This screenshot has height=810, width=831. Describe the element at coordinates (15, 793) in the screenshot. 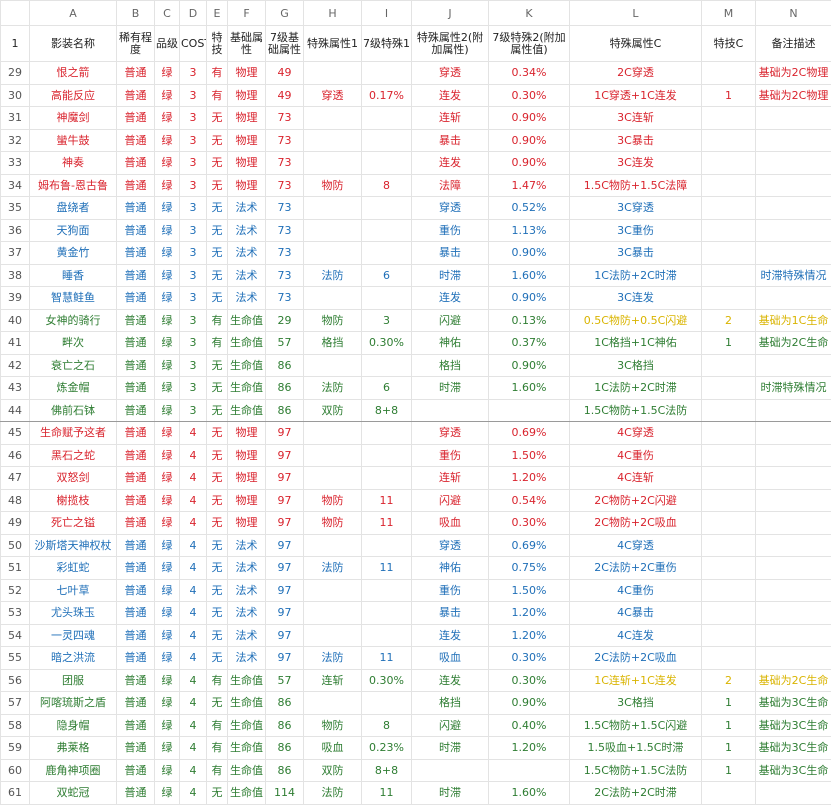

I see `row-number: 61` at that location.